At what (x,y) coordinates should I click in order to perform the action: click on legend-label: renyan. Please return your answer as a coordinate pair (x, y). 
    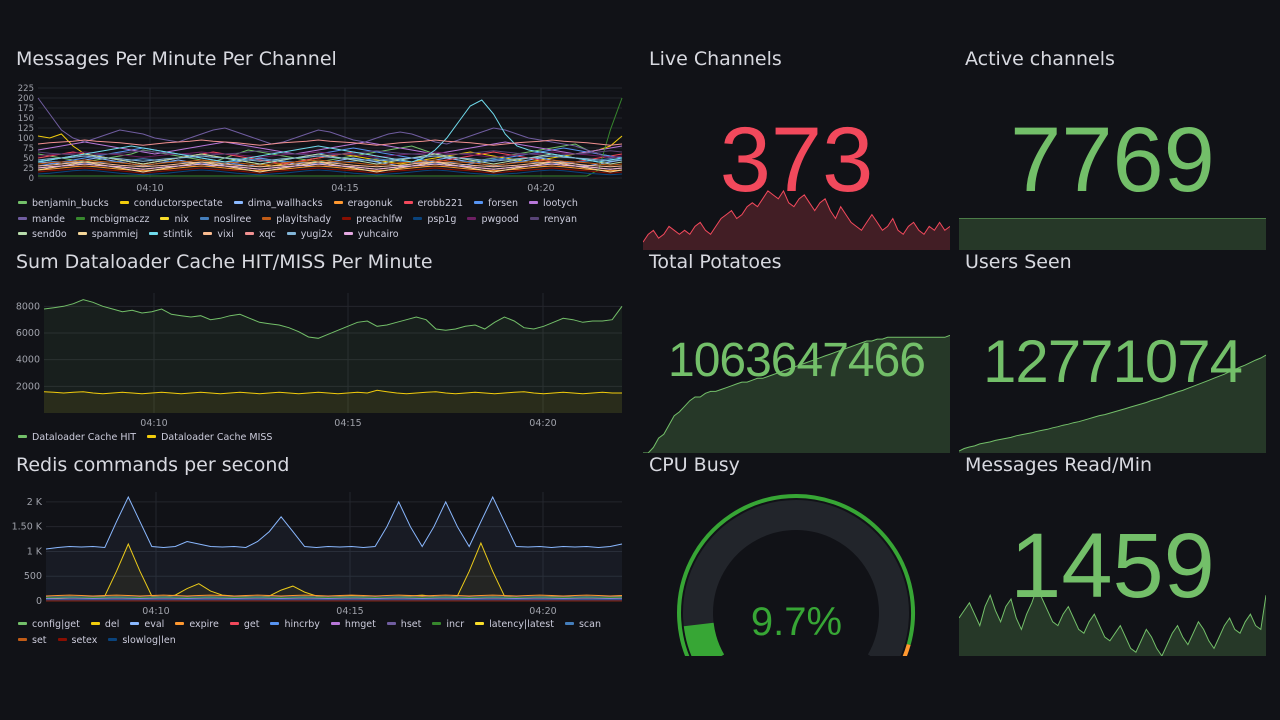
    Looking at the image, I should click on (560, 219).